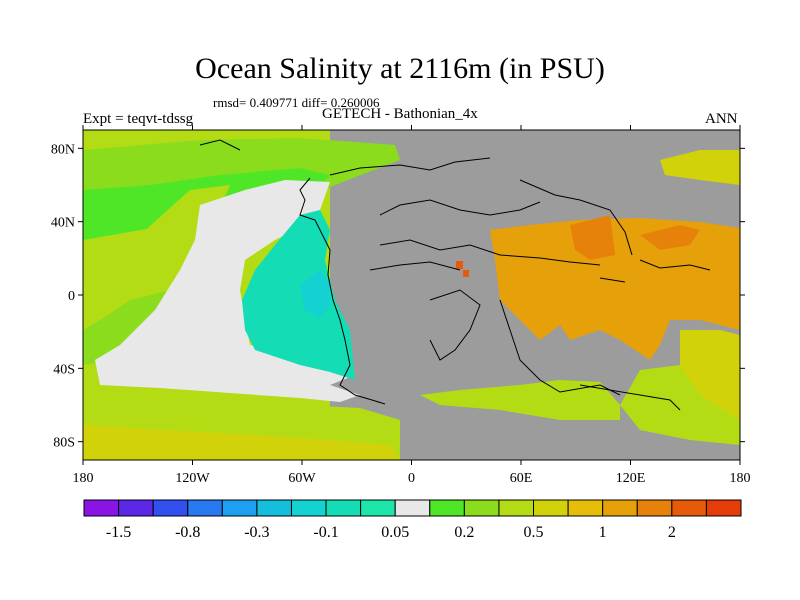 The width and height of the screenshot is (800, 600). I want to click on chart-subtitle: GETECH - Bathonian_4x, so click(400, 114).